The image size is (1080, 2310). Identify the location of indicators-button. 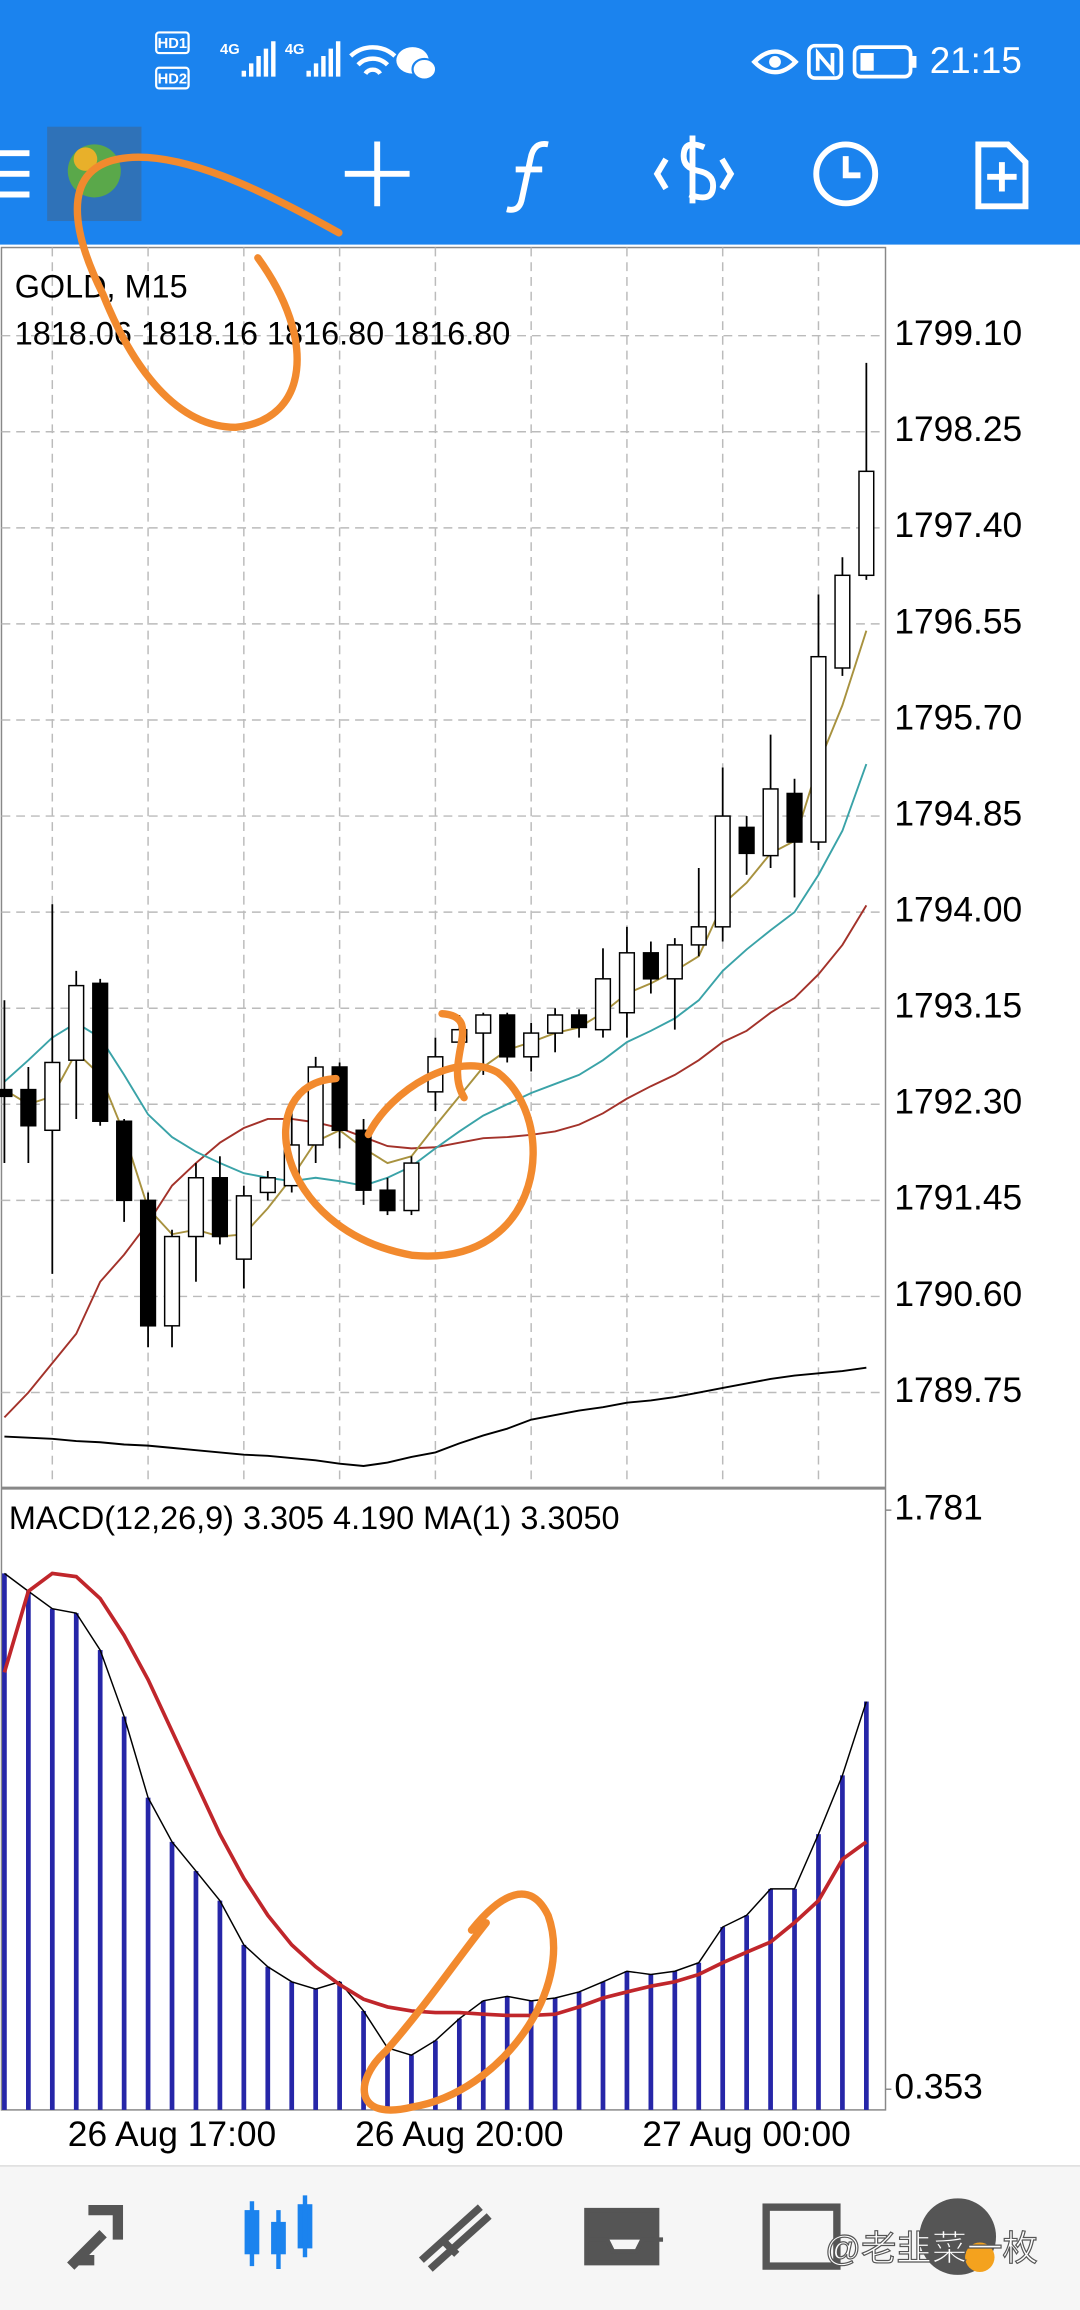
(527, 177).